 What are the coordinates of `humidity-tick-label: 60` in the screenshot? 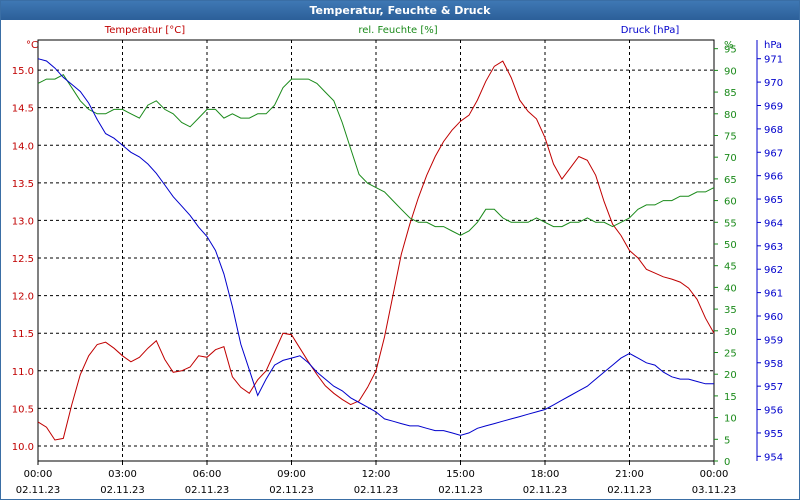 It's located at (730, 202).